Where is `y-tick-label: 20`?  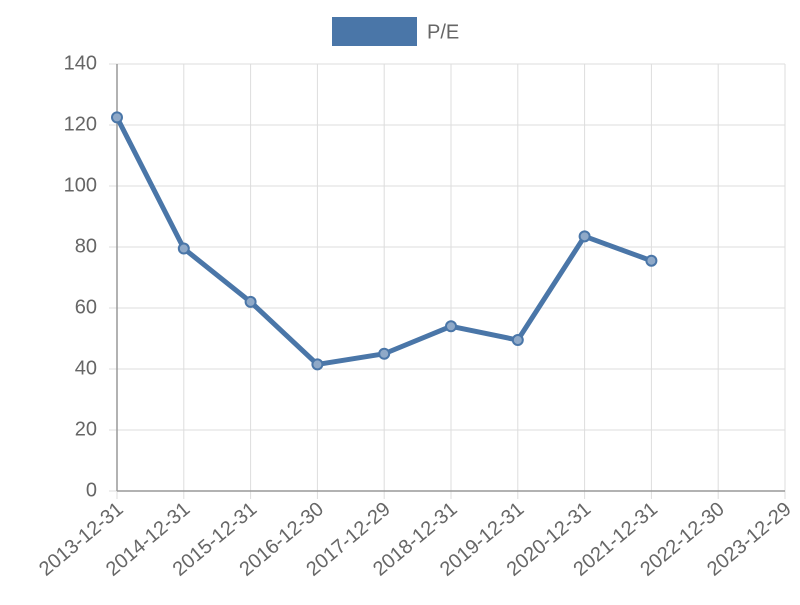 y-tick-label: 20 is located at coordinates (86, 429).